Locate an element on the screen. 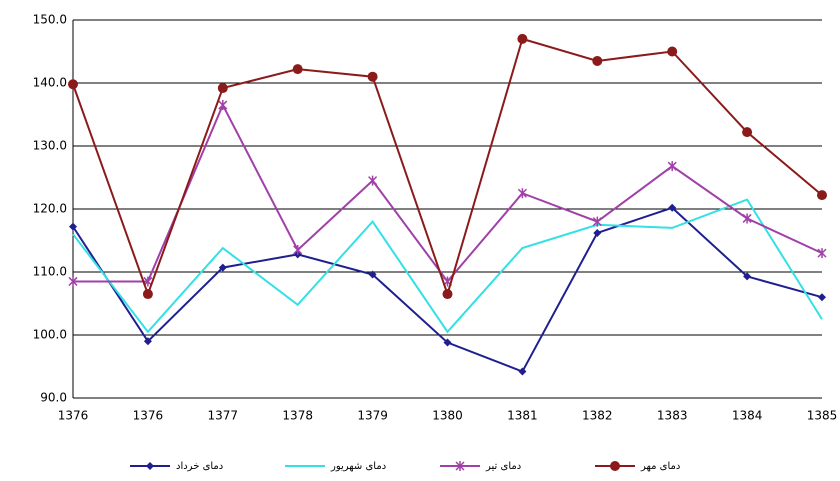  x-tick-label: 1382 is located at coordinates (597, 416).